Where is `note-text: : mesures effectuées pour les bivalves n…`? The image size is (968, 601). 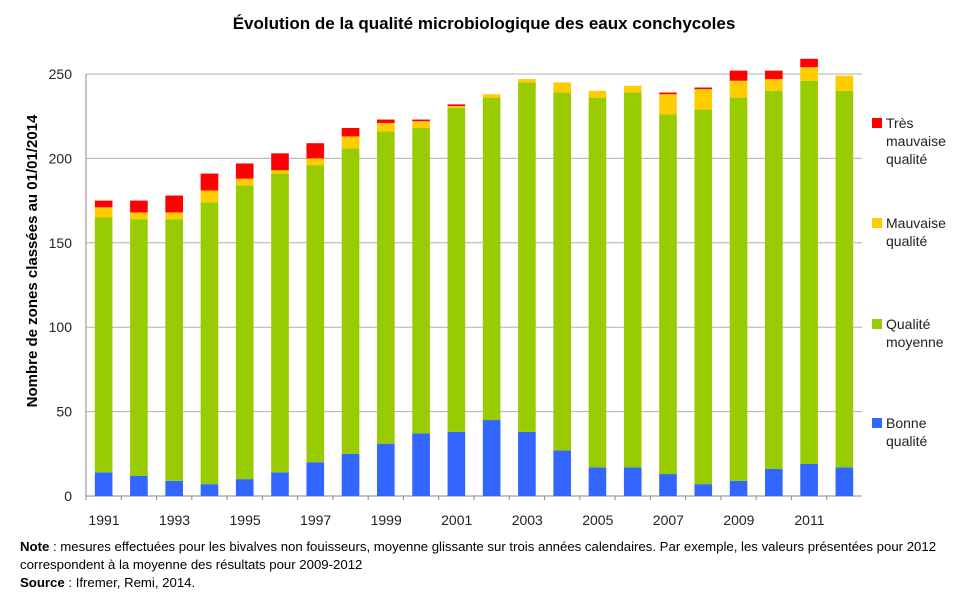
note-text: : mesures effectuées pour les bivalves n… is located at coordinates (478, 555).